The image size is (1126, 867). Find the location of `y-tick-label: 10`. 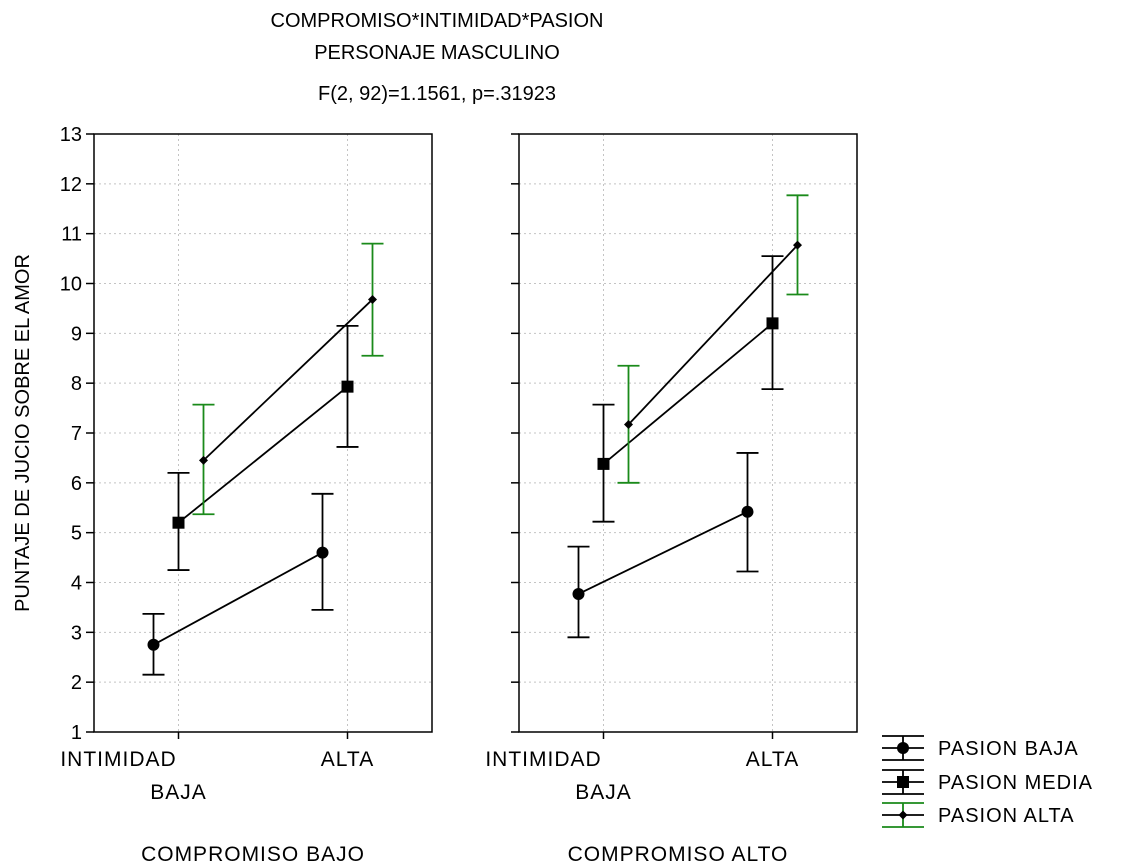

y-tick-label: 10 is located at coordinates (71, 285).